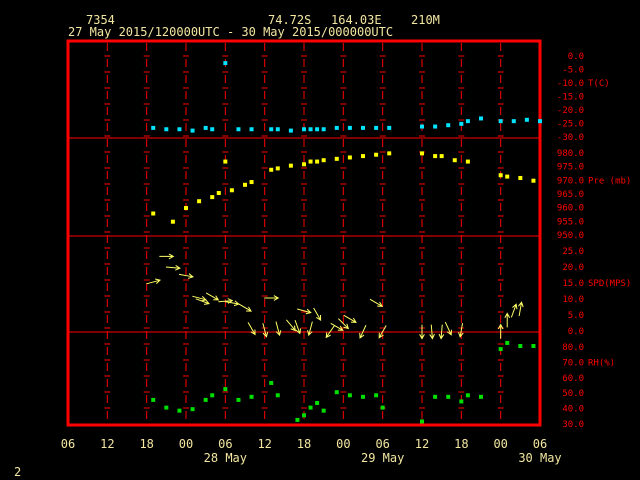 The image size is (640, 480). I want to click on temperature-y-tick-label: -20.0, so click(570, 111).